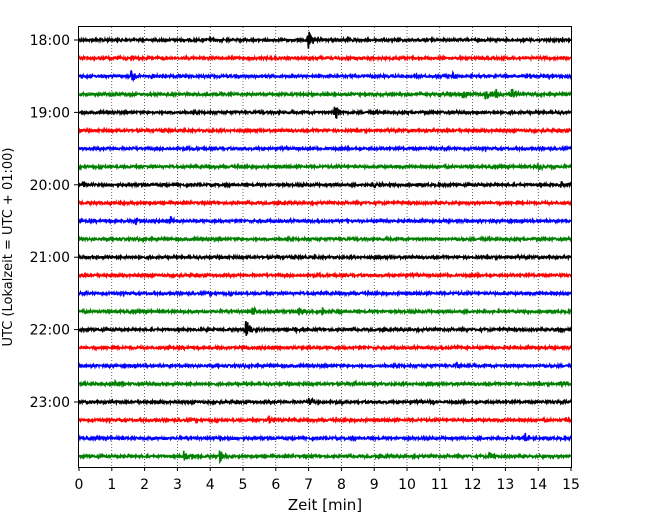 The height and width of the screenshot is (520, 650). Describe the element at coordinates (243, 485) in the screenshot. I see `x-tick-label: 5` at that location.